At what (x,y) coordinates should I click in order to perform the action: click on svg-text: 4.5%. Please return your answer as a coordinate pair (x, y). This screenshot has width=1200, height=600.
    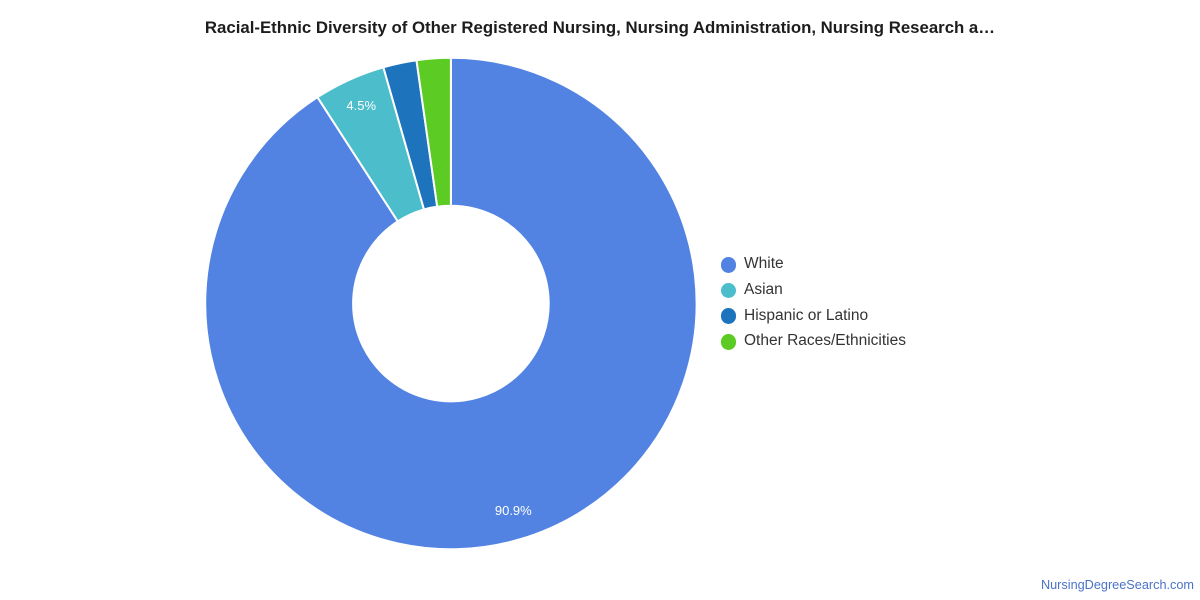
    Looking at the image, I should click on (361, 105).